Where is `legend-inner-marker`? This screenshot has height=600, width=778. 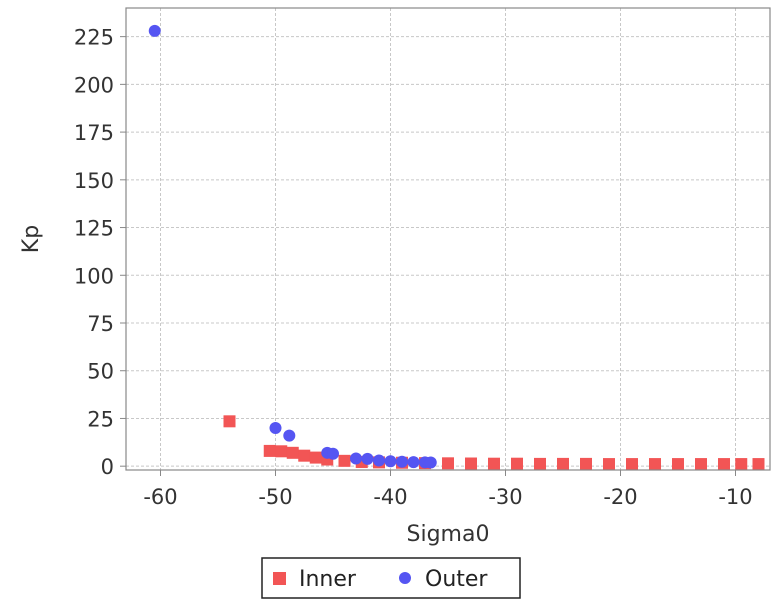
legend-inner-marker is located at coordinates (279, 578).